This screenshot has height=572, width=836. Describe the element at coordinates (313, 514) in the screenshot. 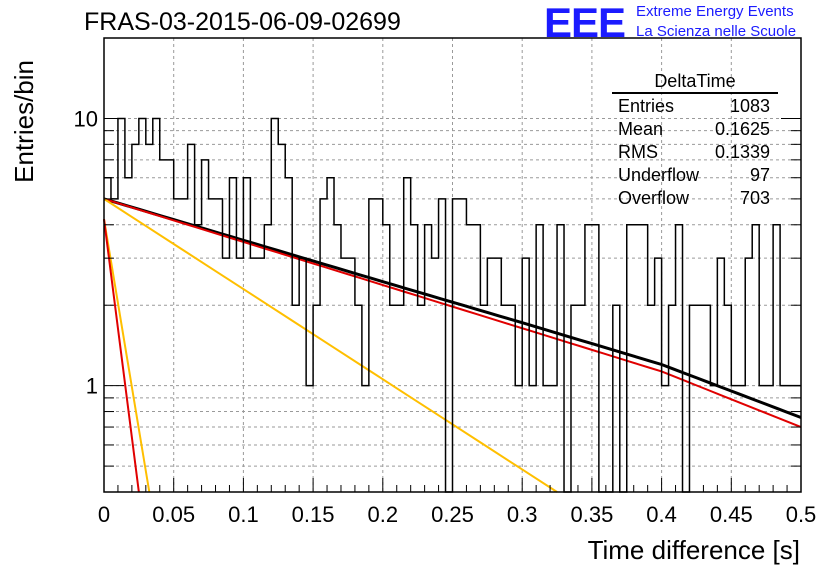

I see `x-tick-label: 0.15` at that location.